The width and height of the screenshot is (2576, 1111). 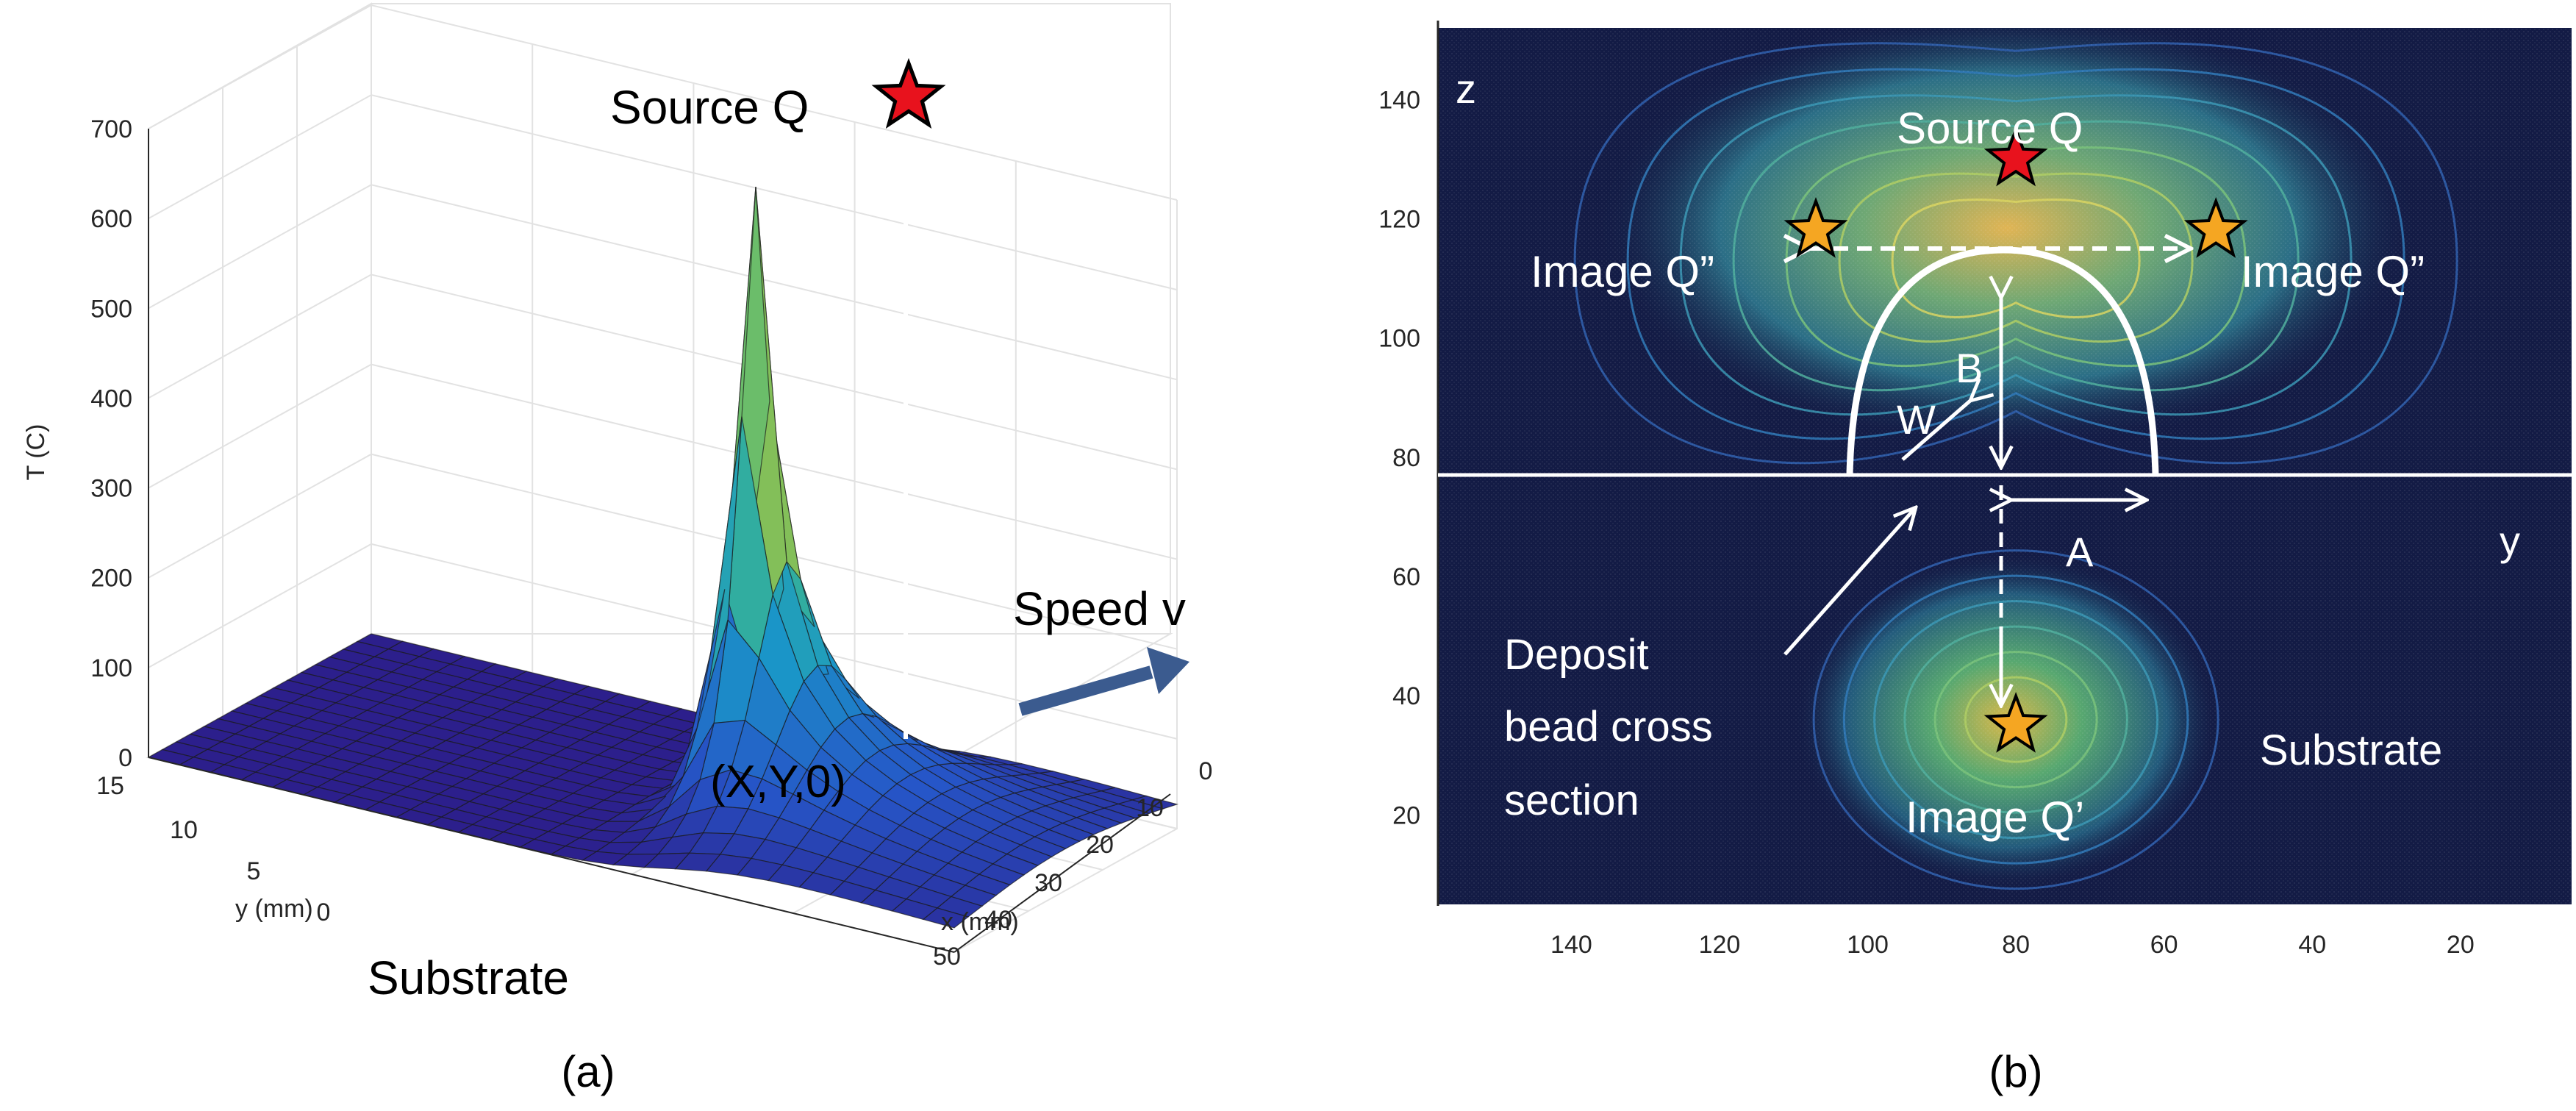 I want to click on y-tick-label: 0, so click(x=324, y=912).